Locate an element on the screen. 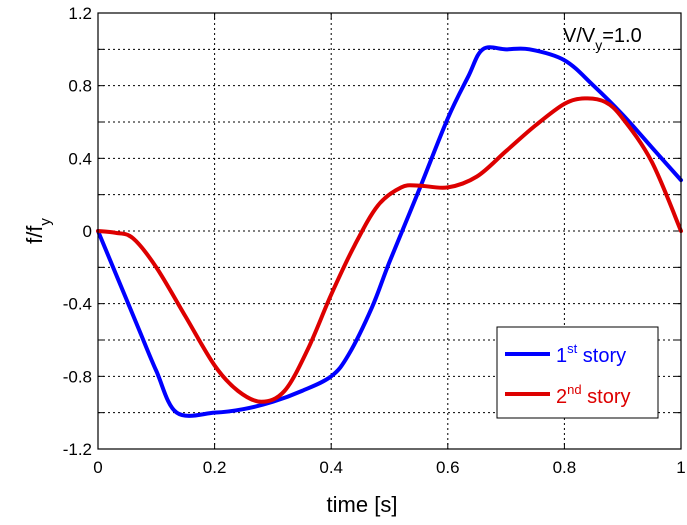 The width and height of the screenshot is (687, 525). annotation: V/Vy=1.0 is located at coordinates (602, 39).